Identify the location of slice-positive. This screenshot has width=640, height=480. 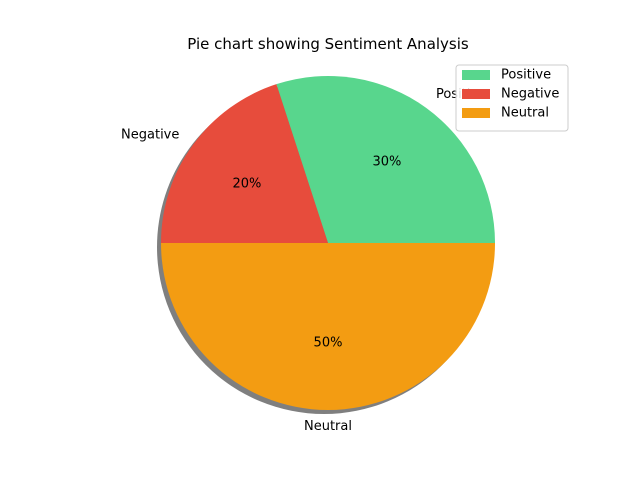
(385, 159).